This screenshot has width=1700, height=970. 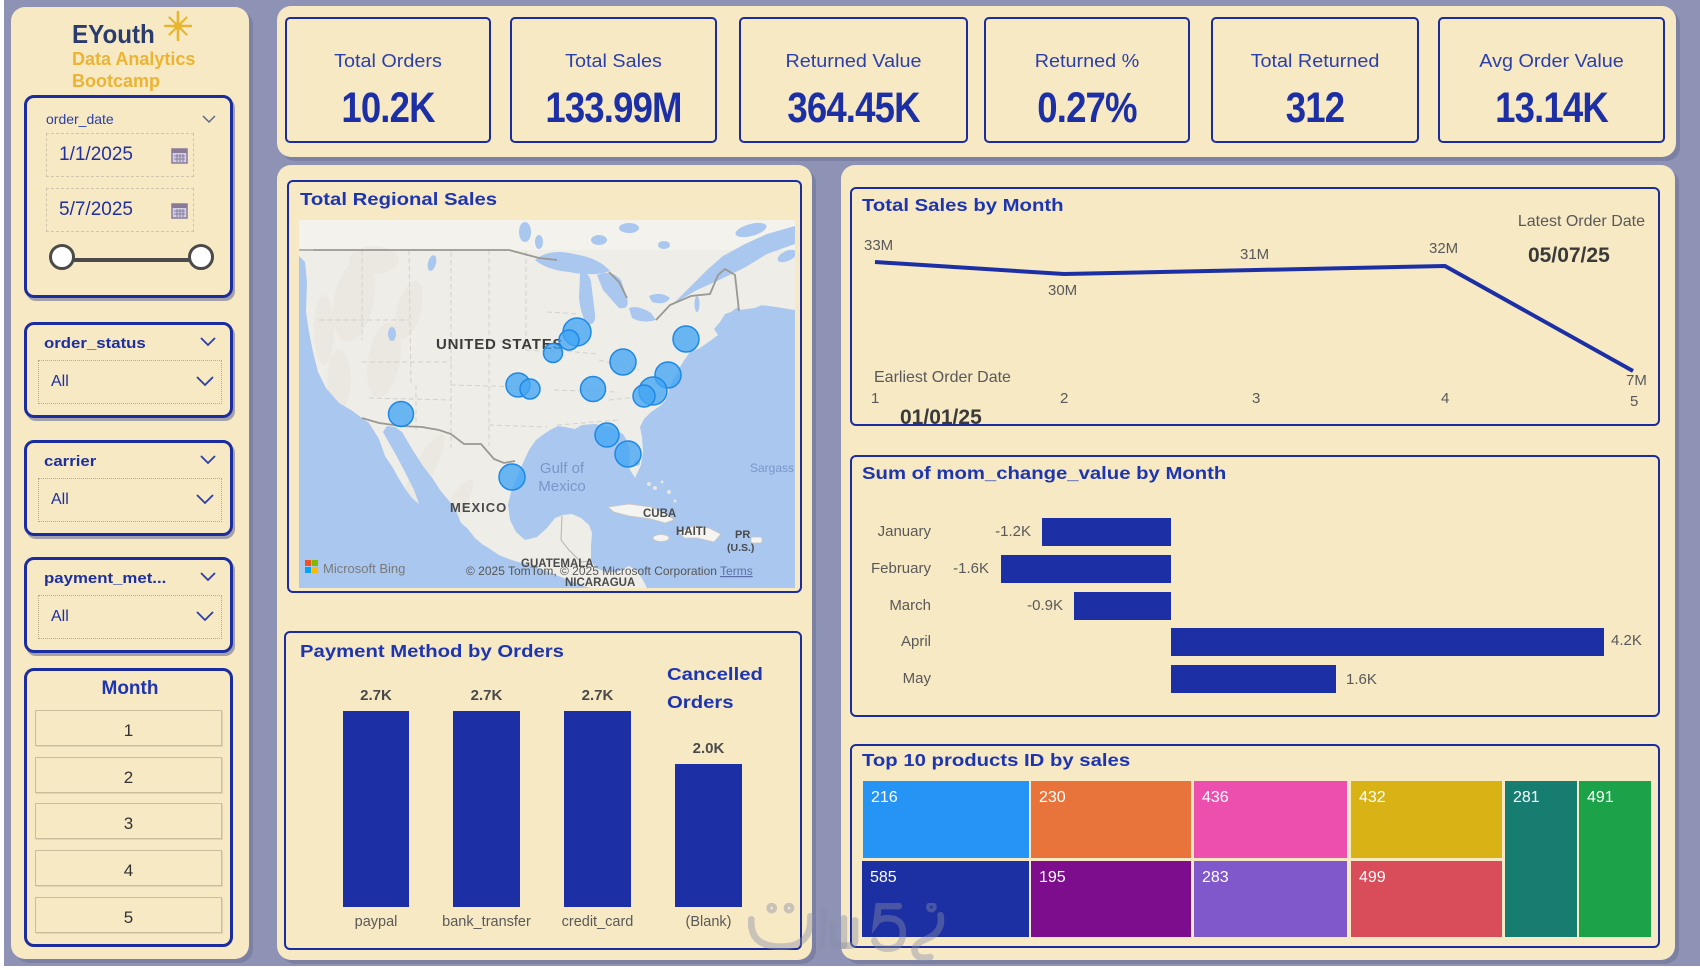 I want to click on svg-text: NICARAGUA, so click(x=600, y=582).